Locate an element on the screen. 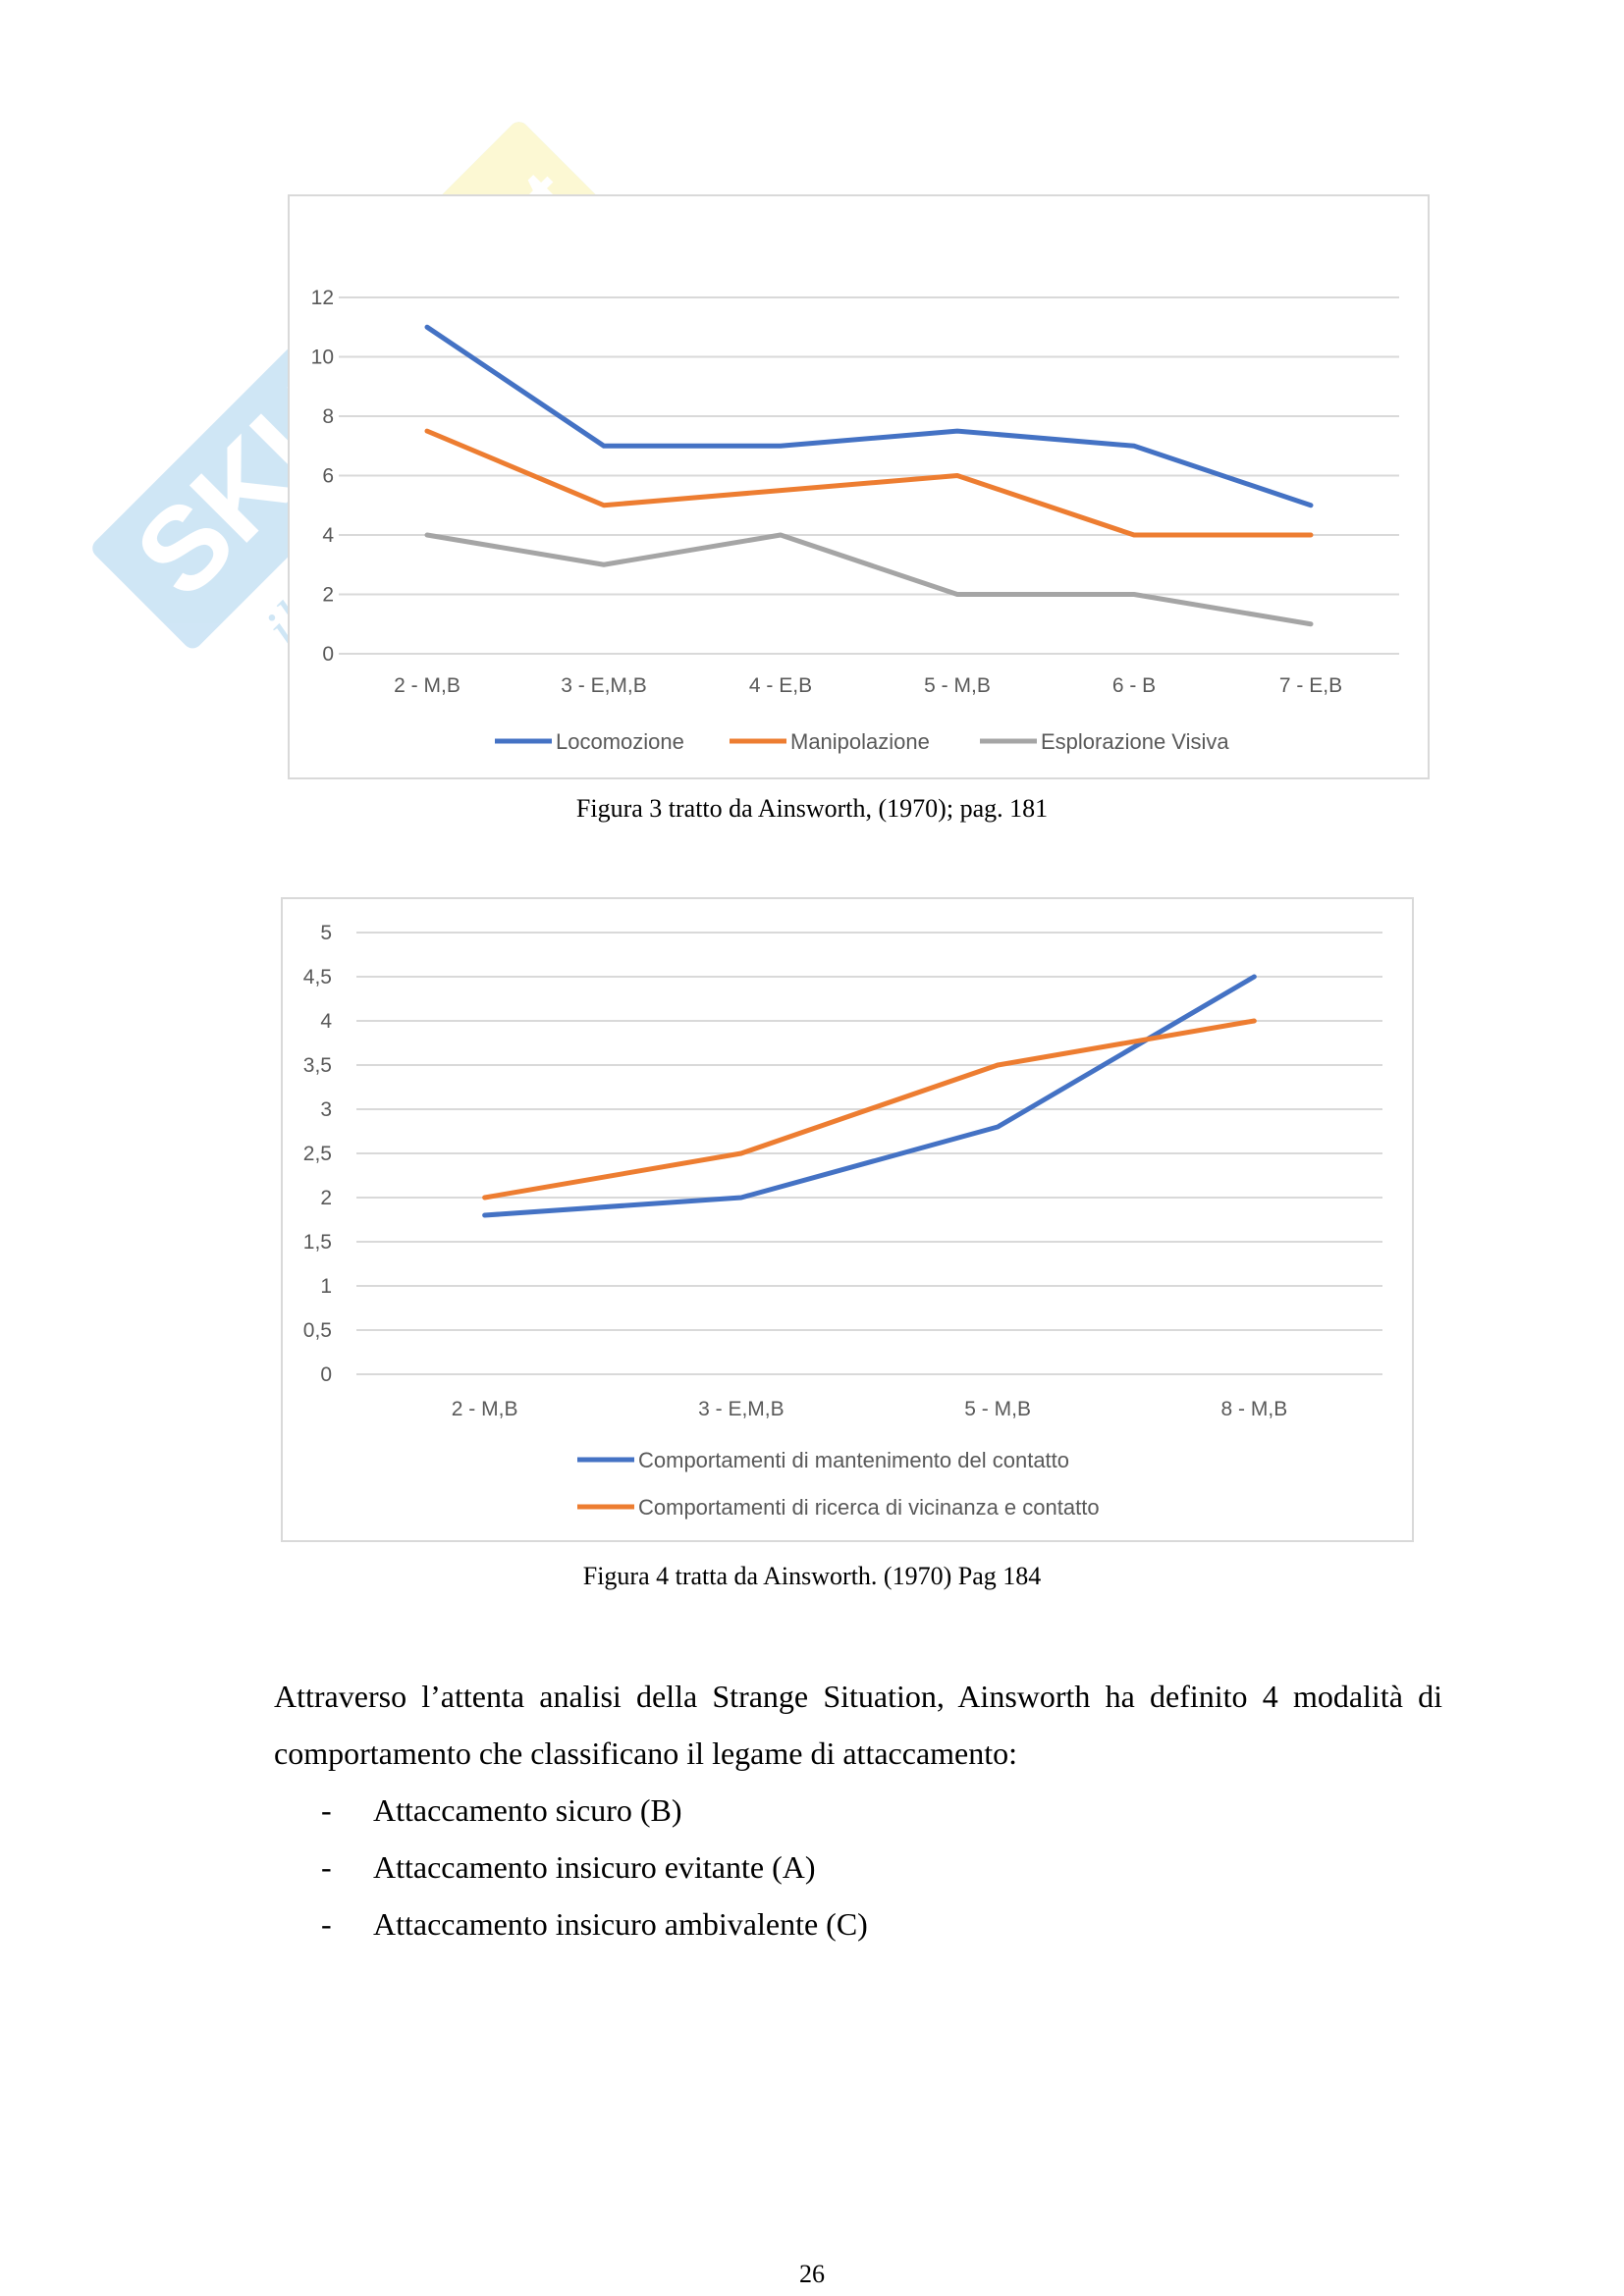 This screenshot has height=2296, width=1624. list-item-text: Attaccamento insicuro evitante (A) is located at coordinates (594, 1867).